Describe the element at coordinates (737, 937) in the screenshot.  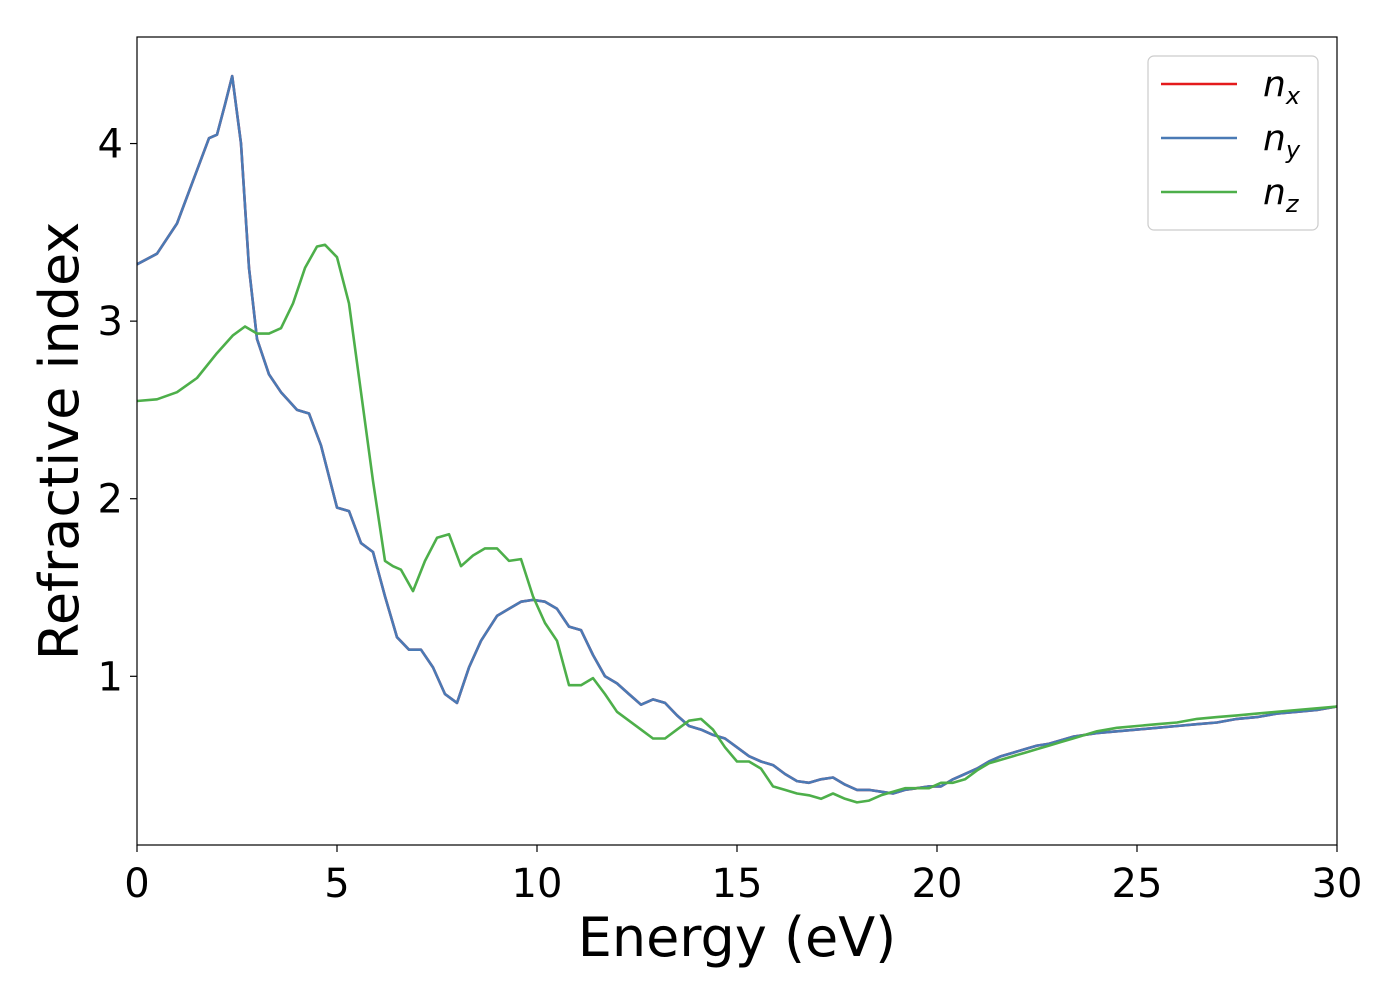
I see `x-axis-title: Energy (eV)` at that location.